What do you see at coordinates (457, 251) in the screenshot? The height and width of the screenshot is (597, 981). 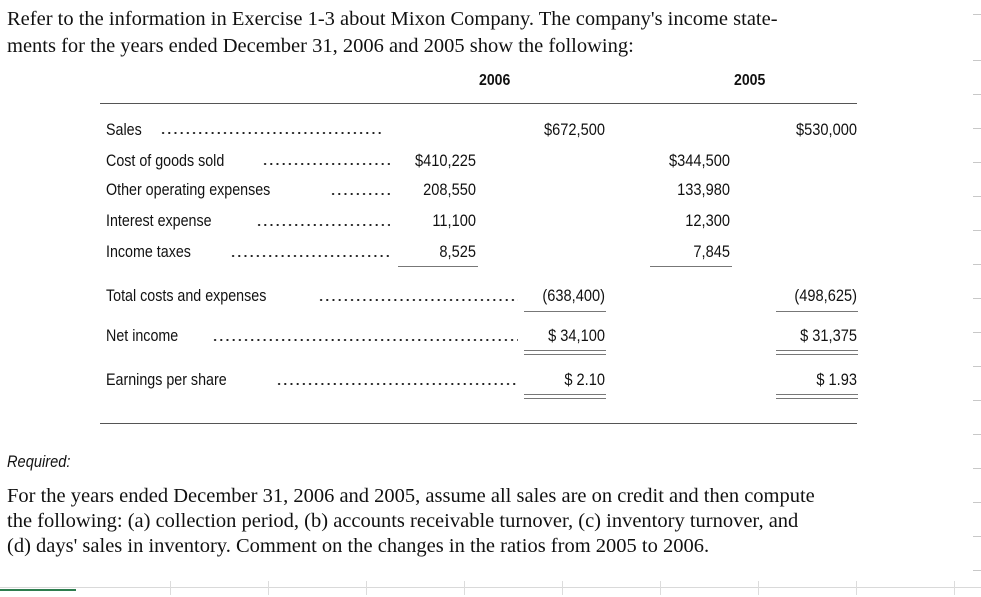 I see `cell-income-taxes-2006: 8,525` at bounding box center [457, 251].